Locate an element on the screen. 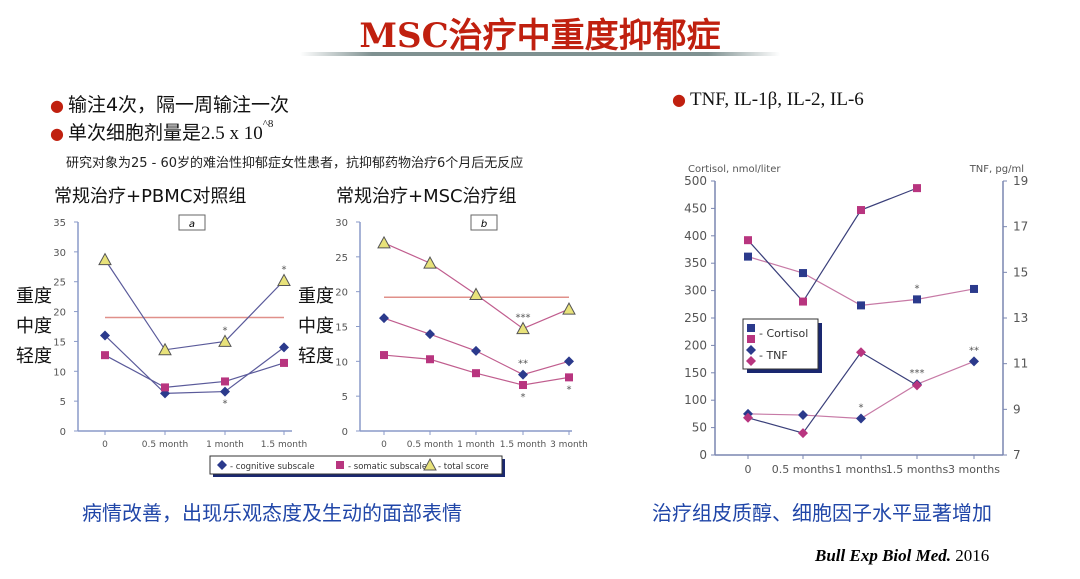  panel-label-box is located at coordinates (484, 222).